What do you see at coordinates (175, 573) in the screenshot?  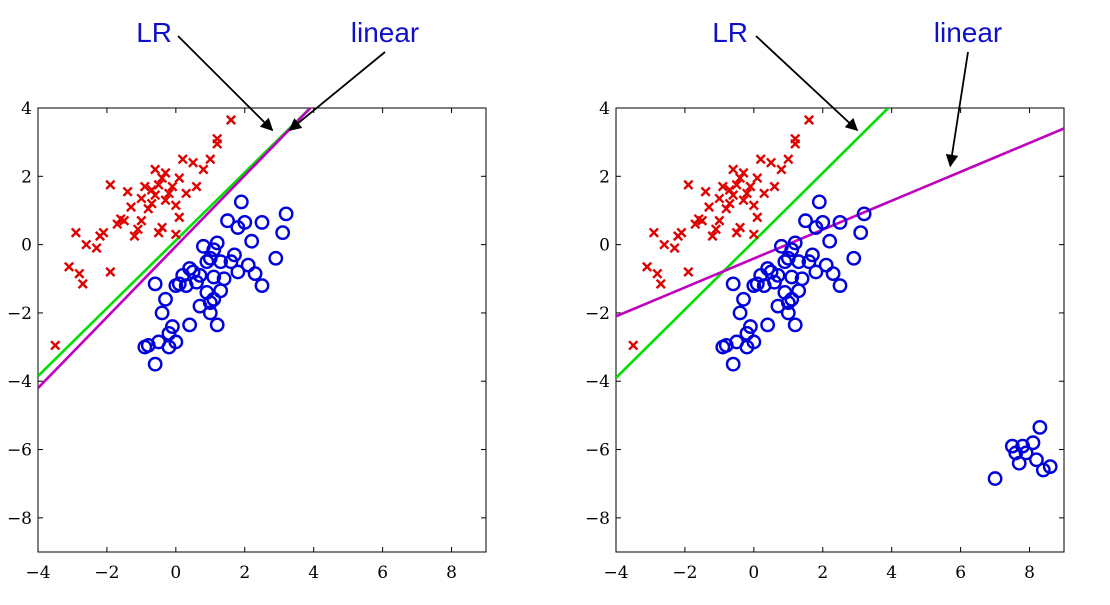 I see `x-tick-label: 0` at bounding box center [175, 573].